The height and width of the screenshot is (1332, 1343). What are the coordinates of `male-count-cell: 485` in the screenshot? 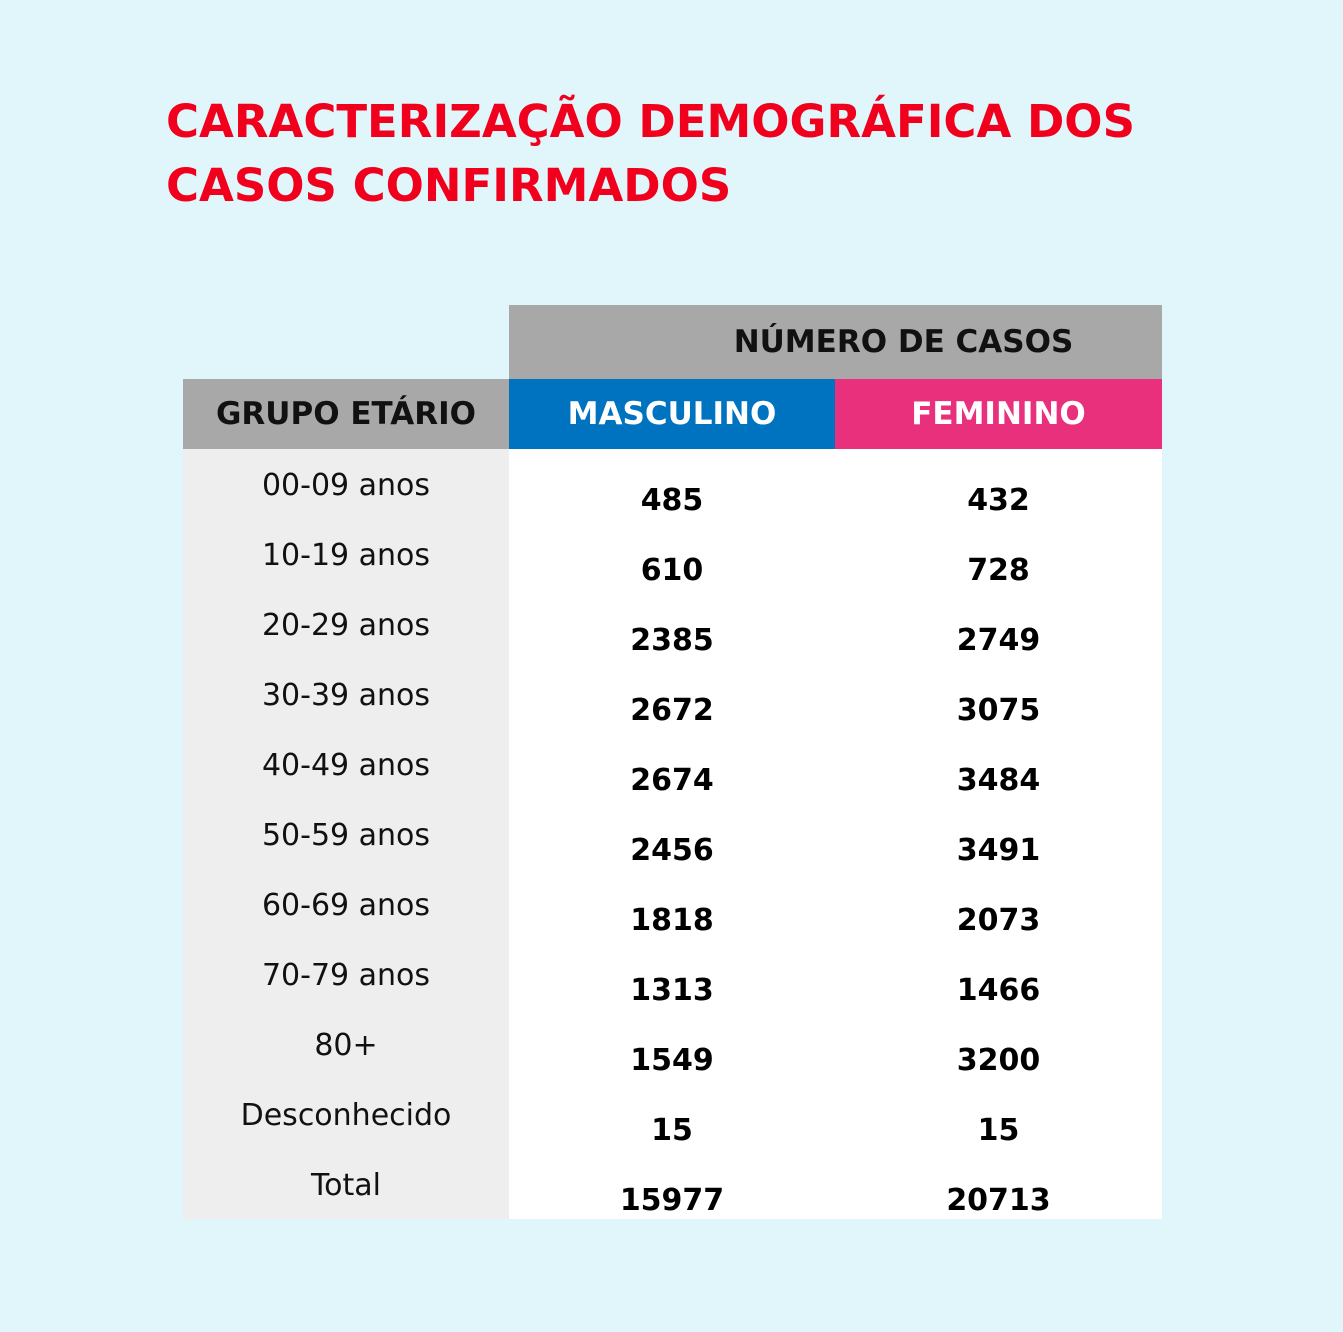 It's located at (672, 500).